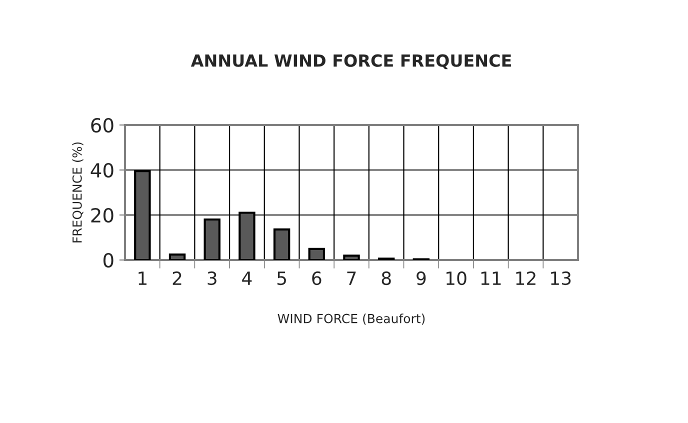 Image resolution: width=688 pixels, height=423 pixels. What do you see at coordinates (102, 125) in the screenshot?
I see `y-tick-label: 60` at bounding box center [102, 125].